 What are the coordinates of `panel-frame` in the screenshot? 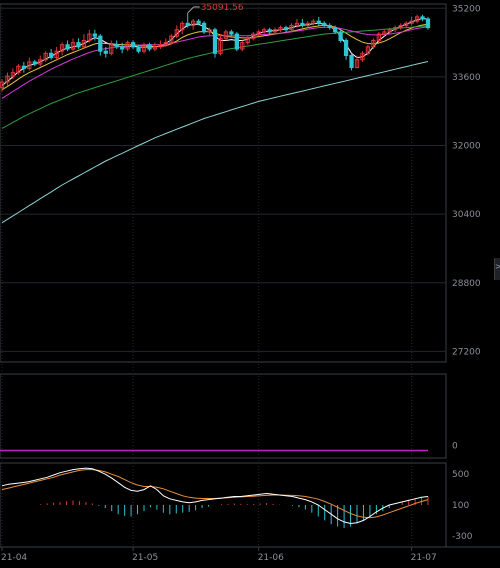 It's located at (223, 416).